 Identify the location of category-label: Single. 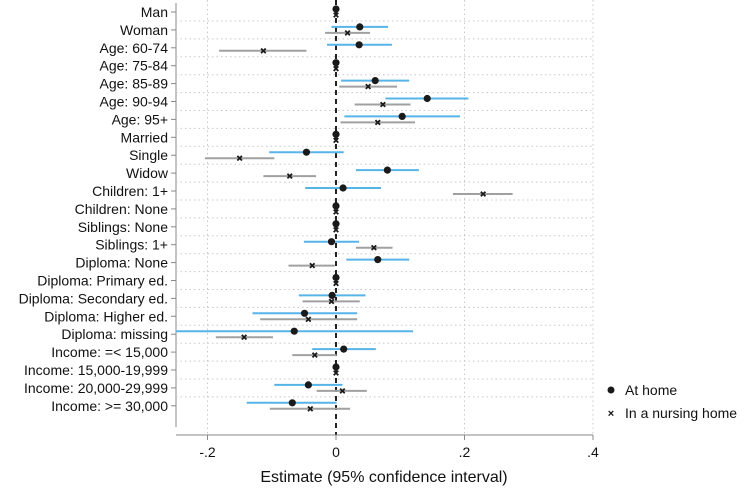
(148, 155).